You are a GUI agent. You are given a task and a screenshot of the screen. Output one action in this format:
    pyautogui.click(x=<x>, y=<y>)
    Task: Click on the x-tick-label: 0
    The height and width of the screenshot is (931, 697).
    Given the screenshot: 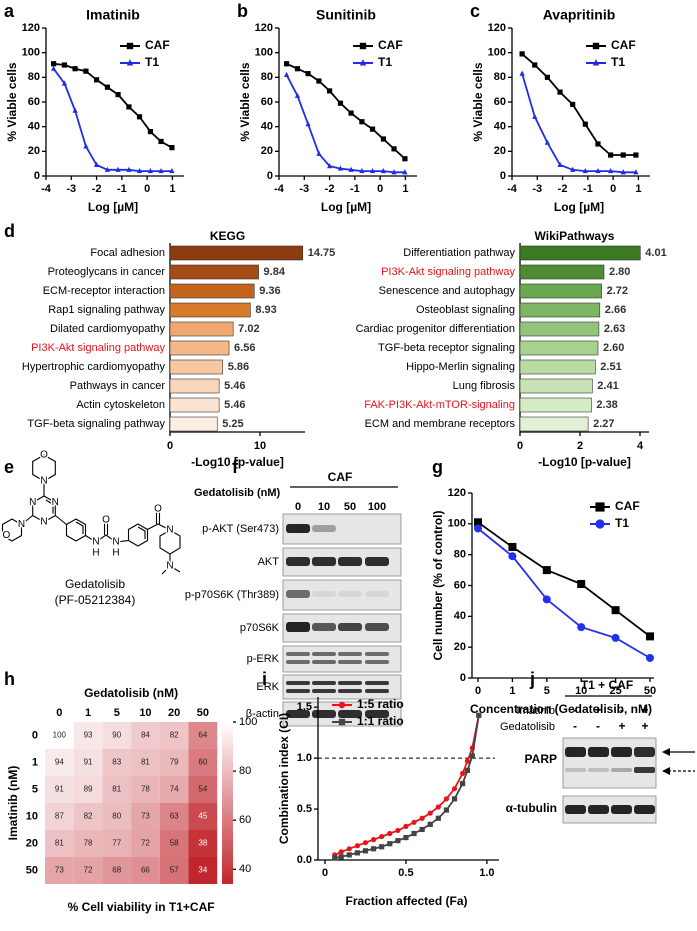 What is the action you would take?
    pyautogui.click(x=170, y=446)
    